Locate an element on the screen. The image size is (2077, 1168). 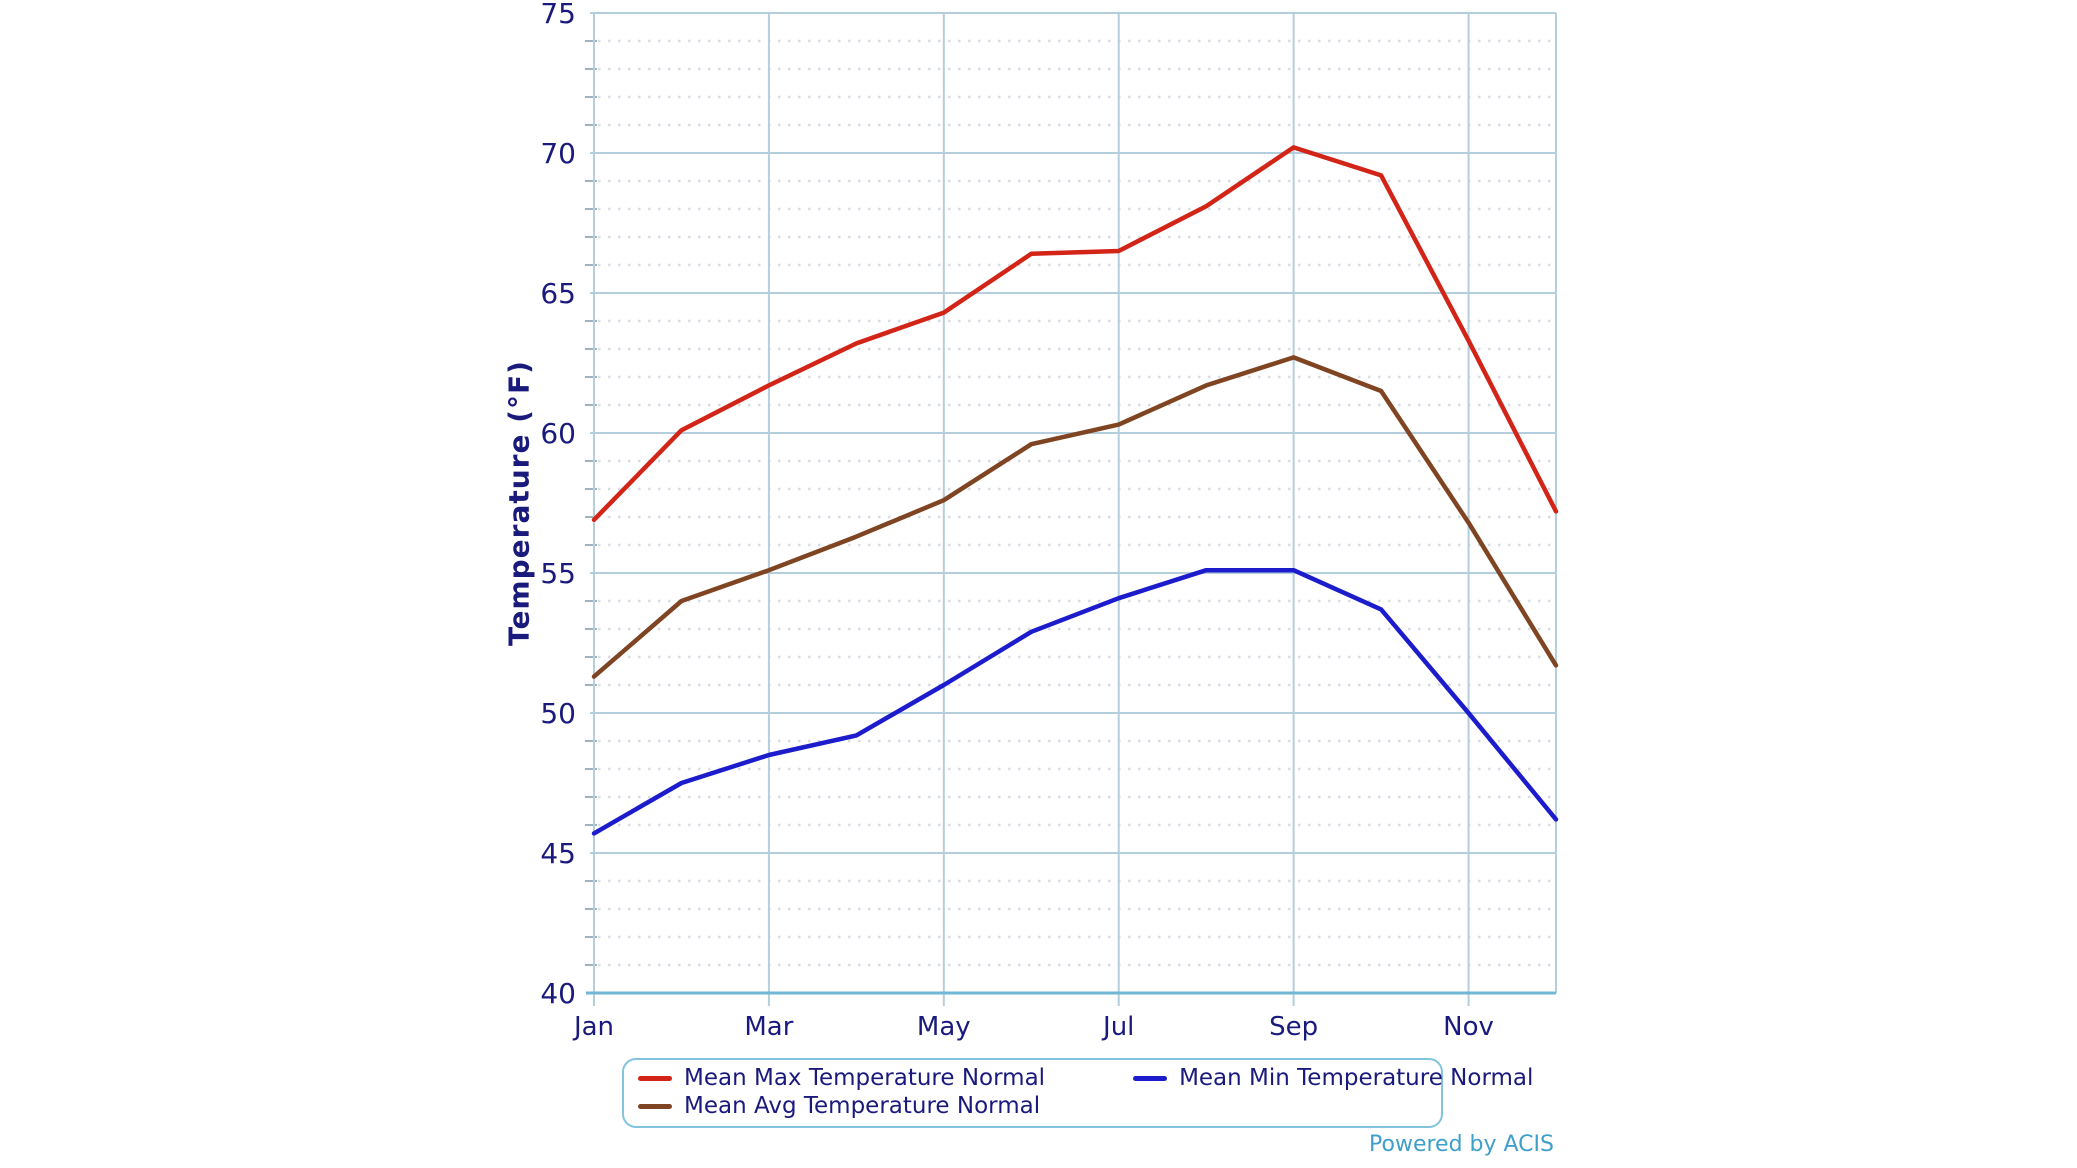
powered-by-acis-link: Powered by ACIS is located at coordinates (1461, 1144).